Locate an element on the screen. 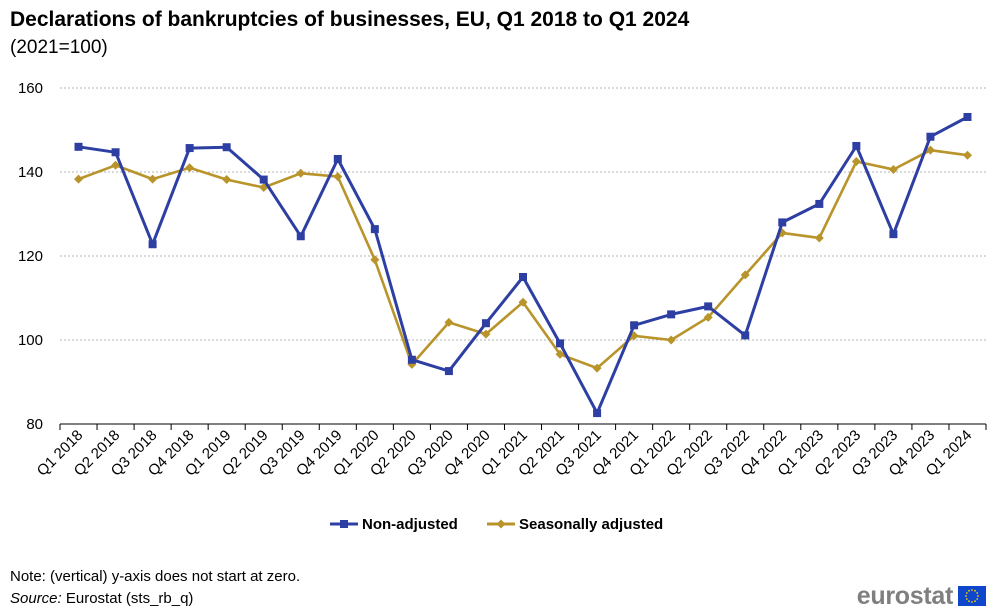  legend-label: Seasonally adjusted is located at coordinates (591, 524).